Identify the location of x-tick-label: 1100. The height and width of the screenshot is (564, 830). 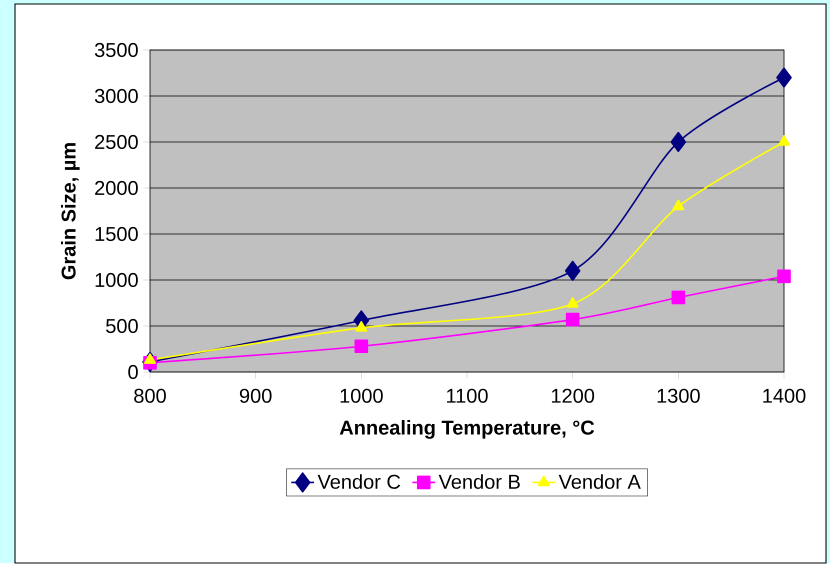
(467, 396).